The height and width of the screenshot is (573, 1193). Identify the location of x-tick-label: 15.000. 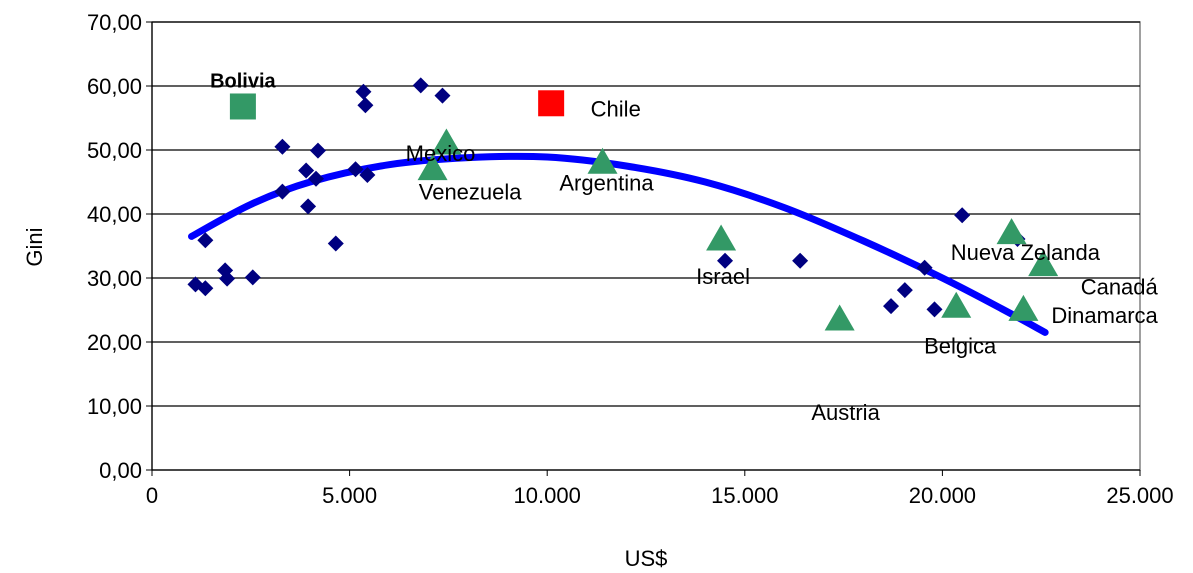
(744, 495).